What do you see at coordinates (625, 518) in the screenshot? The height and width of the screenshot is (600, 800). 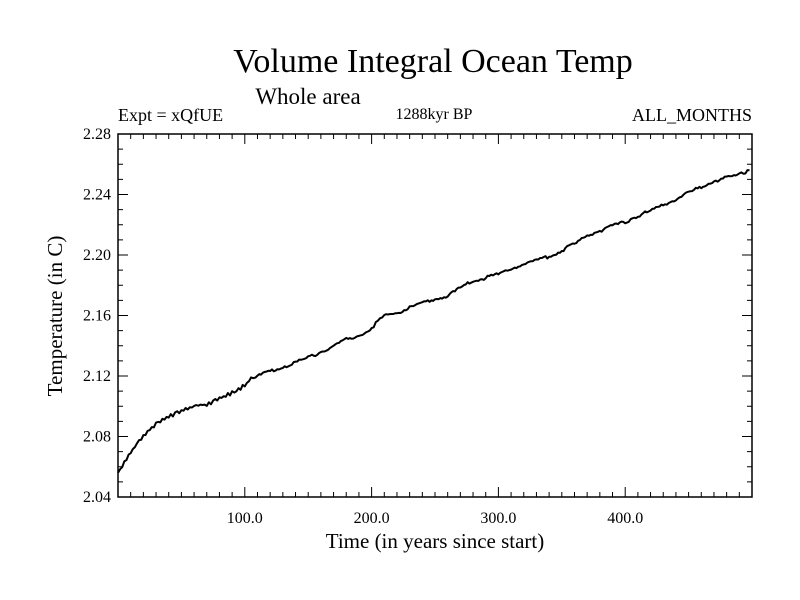 I see `x-tick-label: 400.0` at bounding box center [625, 518].